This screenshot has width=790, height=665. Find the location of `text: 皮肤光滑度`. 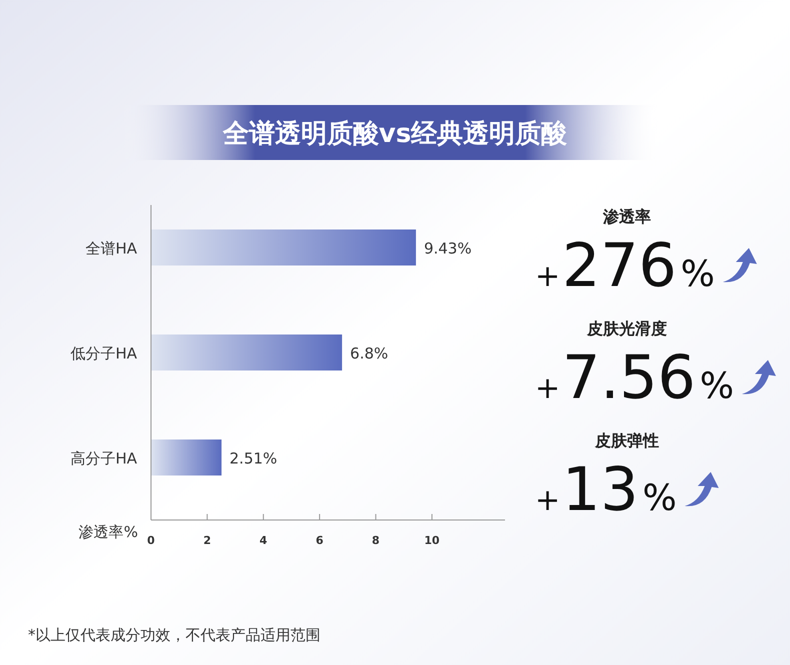

text: 皮肤光滑度 is located at coordinates (626, 328).